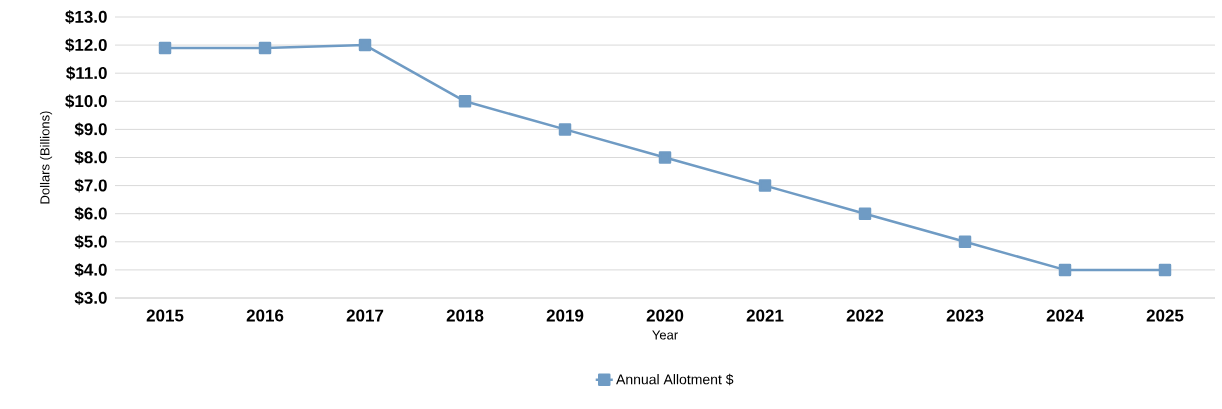 This screenshot has width=1222, height=409. Describe the element at coordinates (90, 213) in the screenshot. I see `y-tick-label: $6.0` at that location.